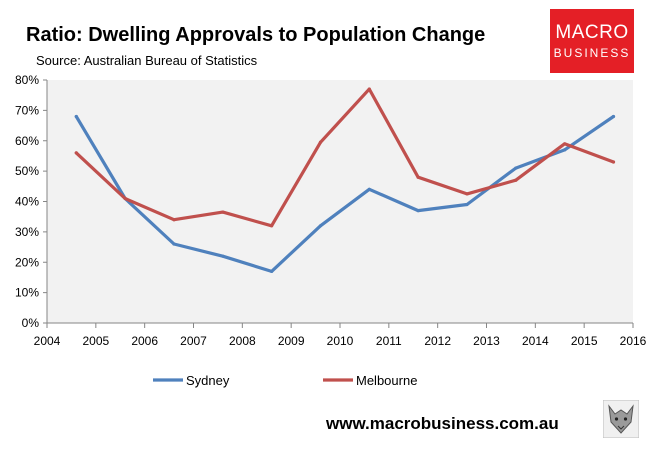 The width and height of the screenshot is (660, 454). Describe the element at coordinates (27, 262) in the screenshot. I see `y-tick-label: 20%` at that location.